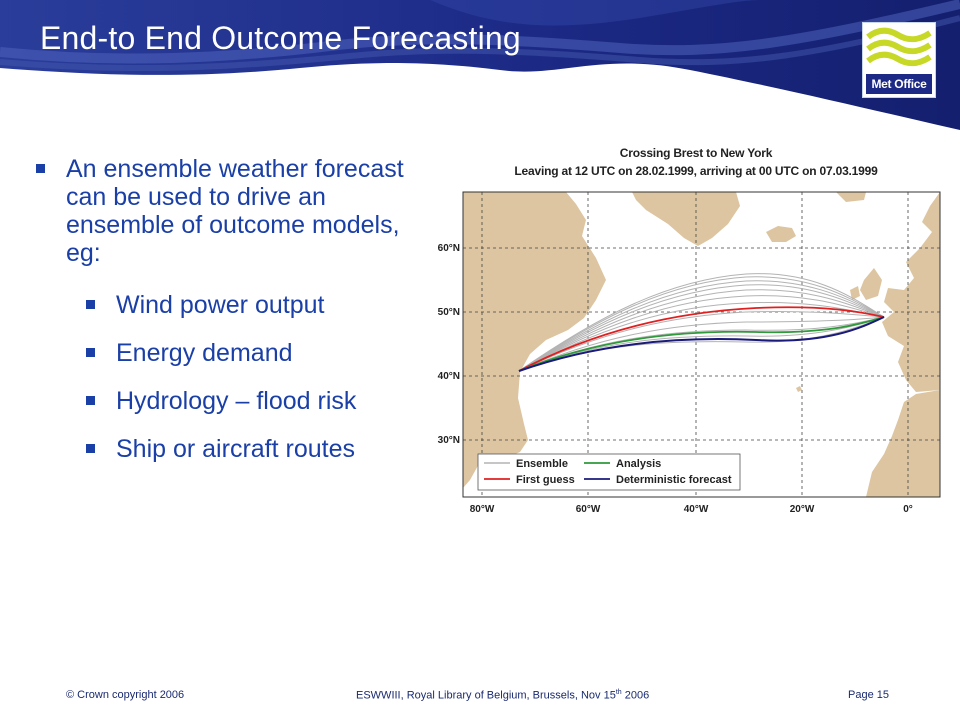  What do you see at coordinates (908, 509) in the screenshot?
I see `lon-label-0: 0°` at bounding box center [908, 509].